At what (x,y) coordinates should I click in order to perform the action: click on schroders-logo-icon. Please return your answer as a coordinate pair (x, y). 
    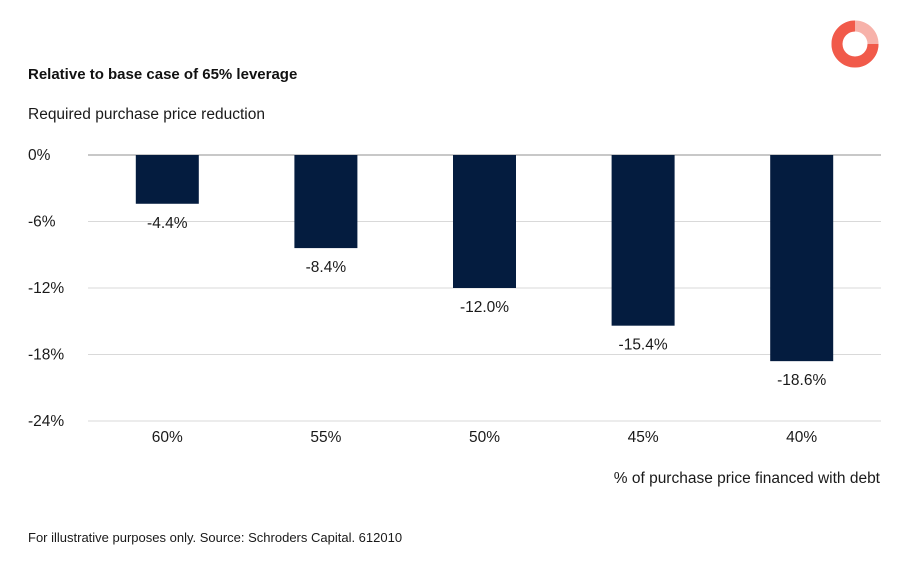
    Looking at the image, I should click on (855, 44).